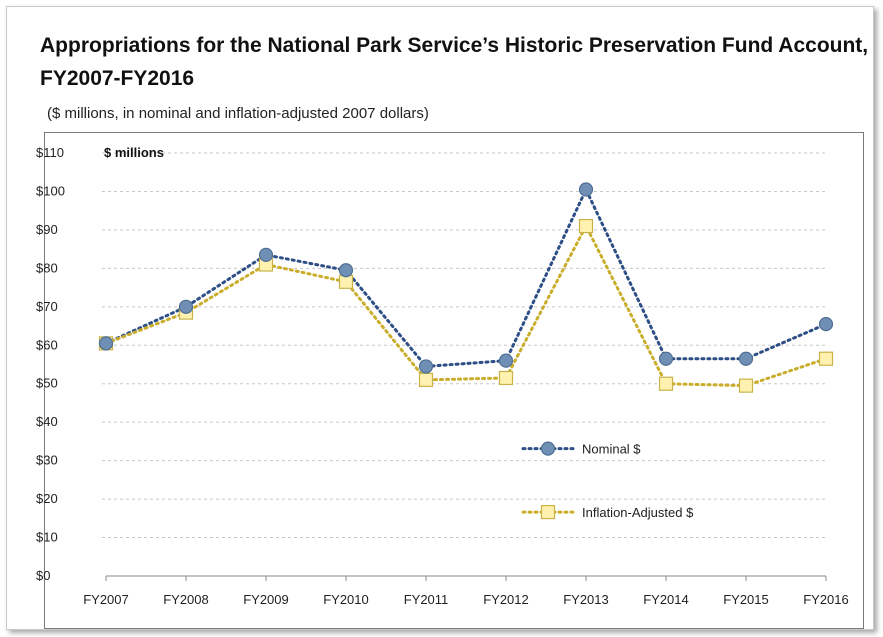 The width and height of the screenshot is (883, 637). I want to click on y-axis-unit-label: $ millions, so click(134, 152).